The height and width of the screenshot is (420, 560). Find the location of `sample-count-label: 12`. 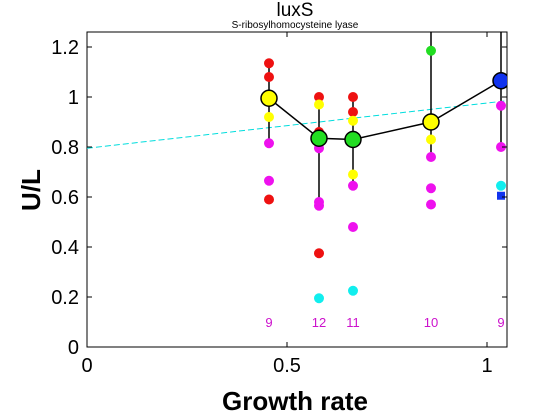

sample-count-label: 12 is located at coordinates (319, 322).